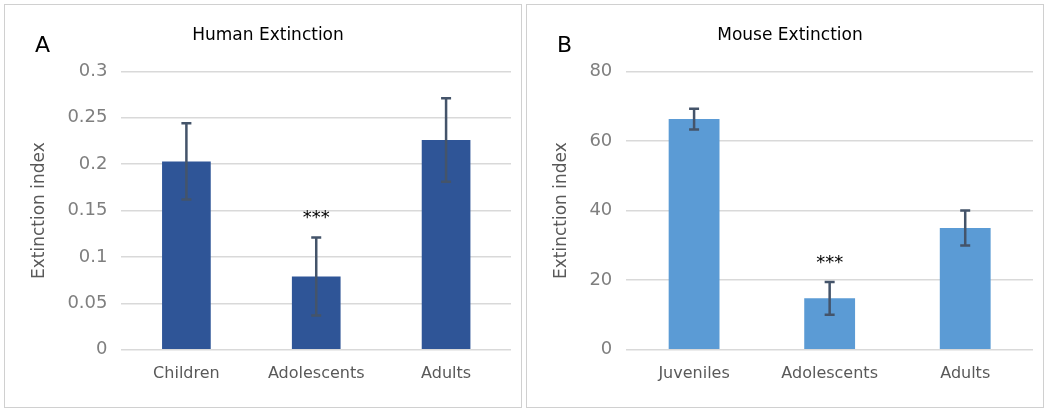 The height and width of the screenshot is (408, 1051). I want to click on chart-title: Human Extinction, so click(268, 33).